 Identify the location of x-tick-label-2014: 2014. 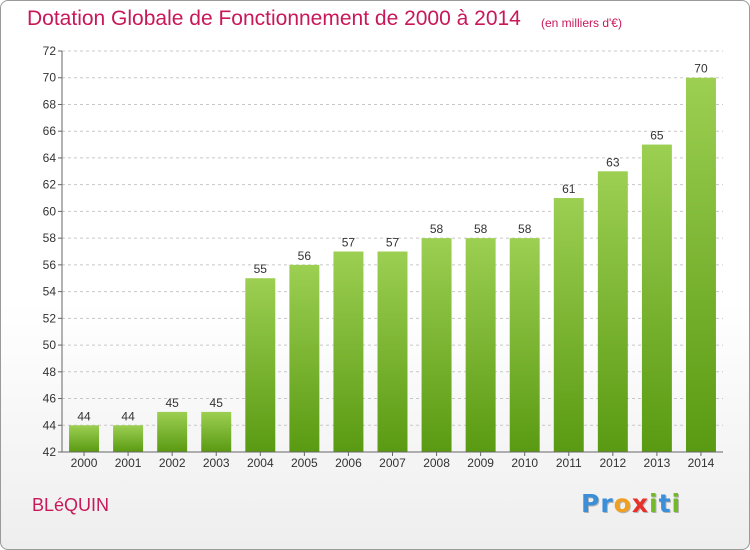
(701, 463).